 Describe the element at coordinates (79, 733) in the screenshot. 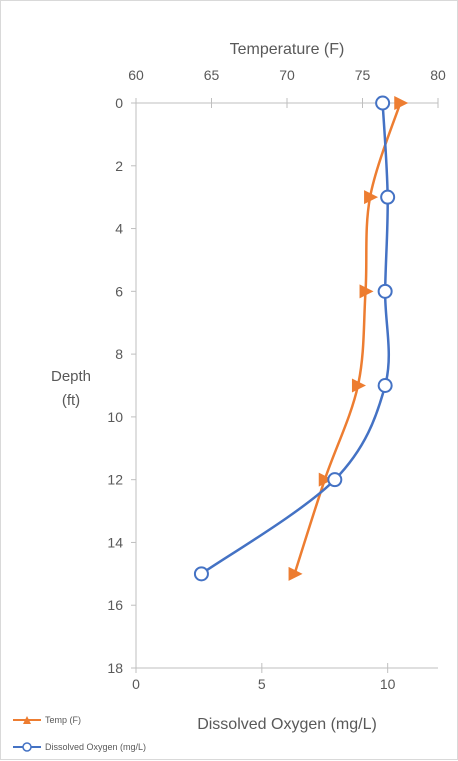

I see `legend: Temp (F) Dissolved Oxygen (mg/L)` at that location.